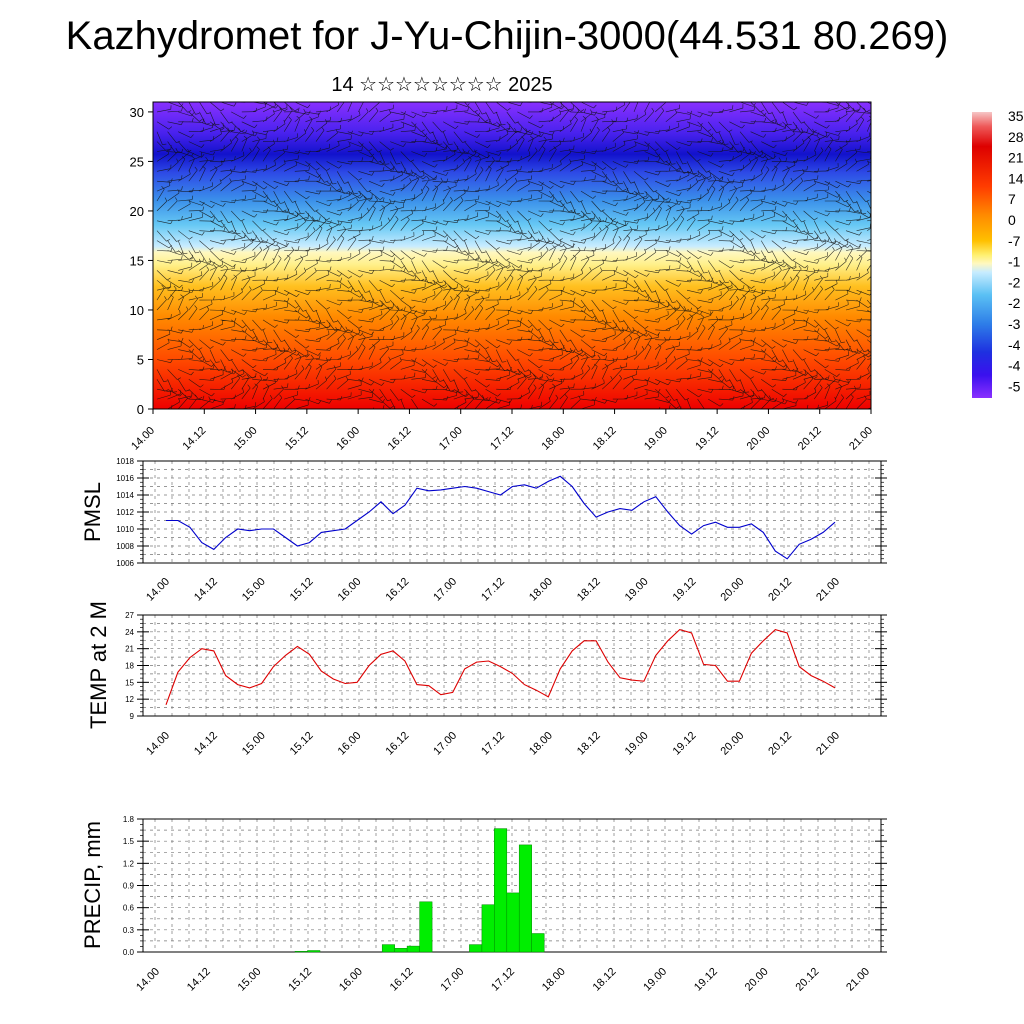 The height and width of the screenshot is (1024, 1024). I want to click on section-xtick-label: 18.12, so click(605, 439).